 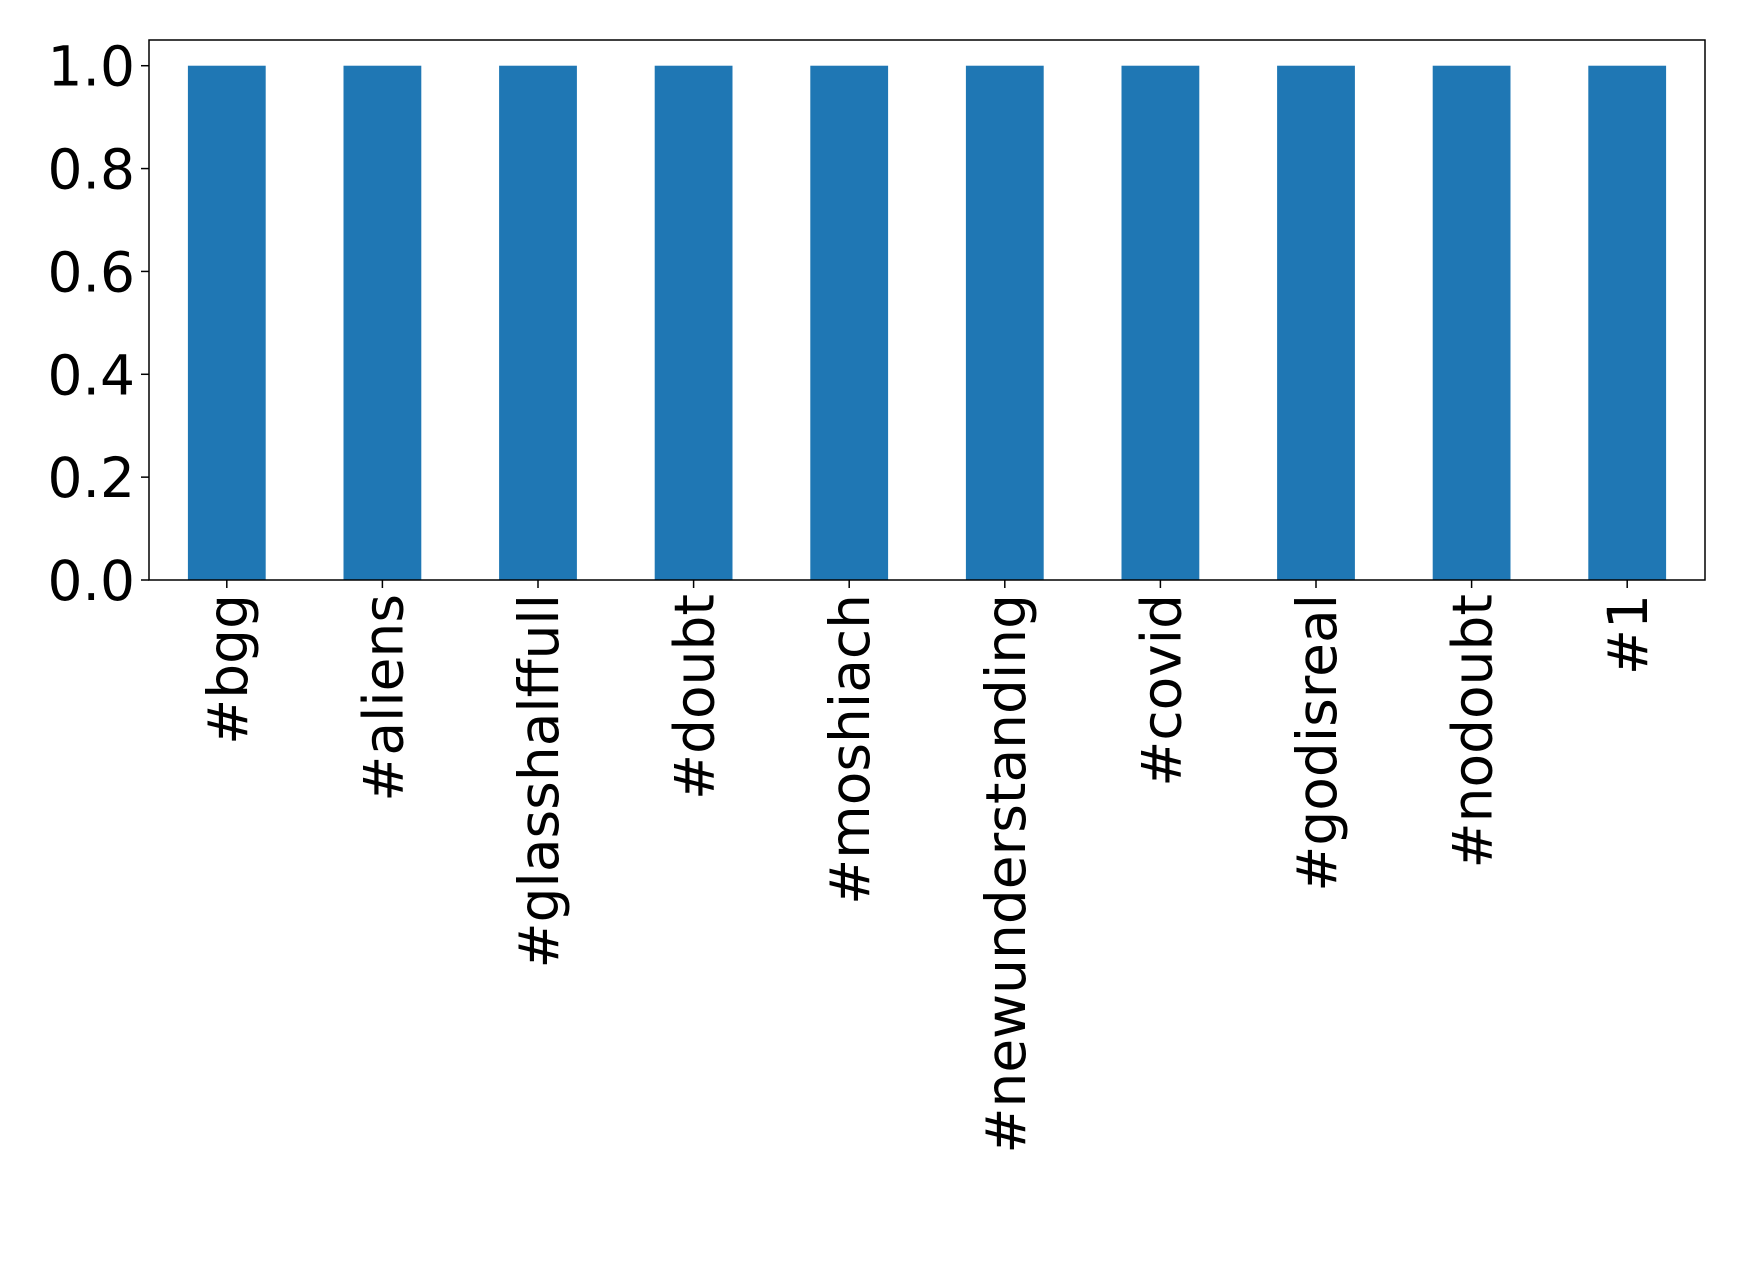 What do you see at coordinates (91, 375) in the screenshot?
I see `y-tick-label: 0.4` at bounding box center [91, 375].